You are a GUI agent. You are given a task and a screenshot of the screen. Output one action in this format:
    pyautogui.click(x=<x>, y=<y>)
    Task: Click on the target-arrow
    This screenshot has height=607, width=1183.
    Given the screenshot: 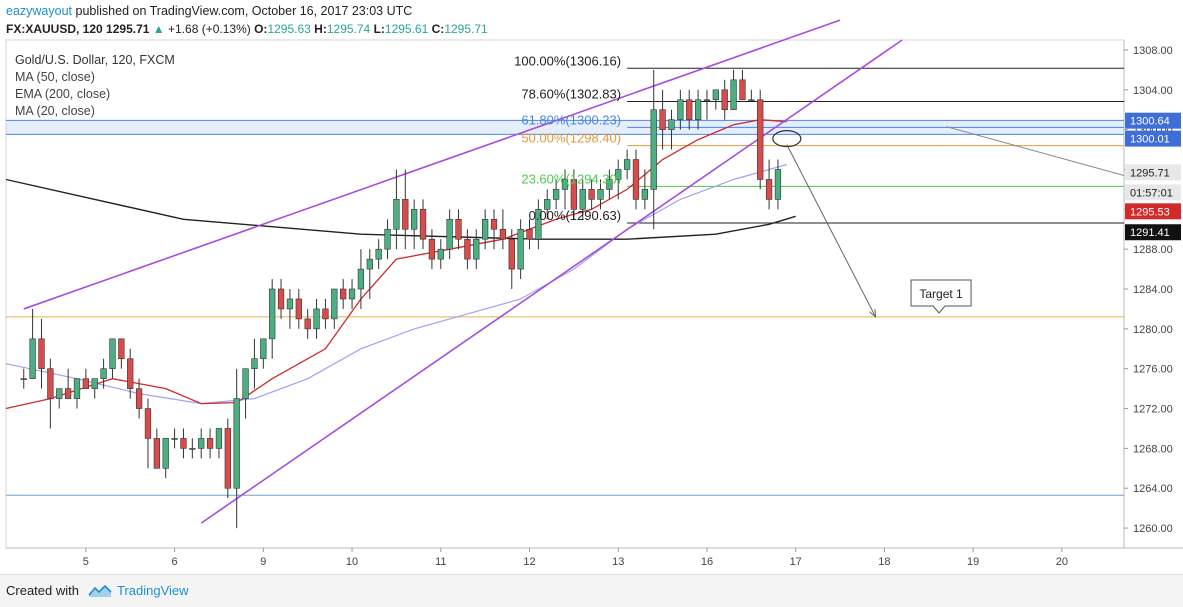 What is the action you would take?
    pyautogui.click(x=831, y=231)
    